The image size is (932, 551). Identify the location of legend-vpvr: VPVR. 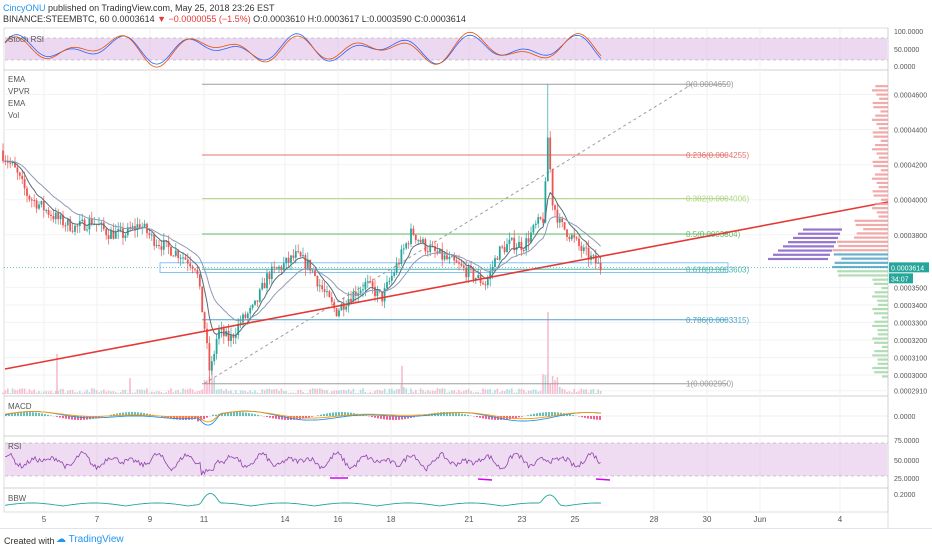
(19, 91).